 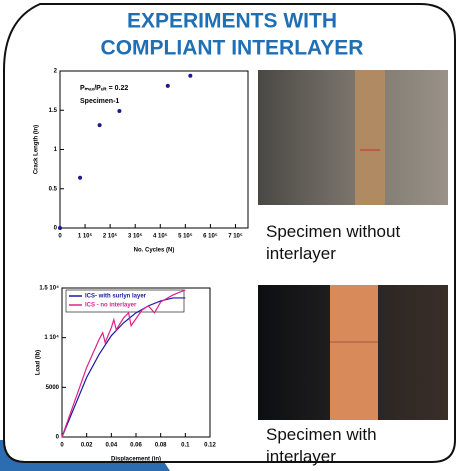 What do you see at coordinates (85, 237) in the screenshot?
I see `x-tick-label: 1 10⁵` at bounding box center [85, 237].